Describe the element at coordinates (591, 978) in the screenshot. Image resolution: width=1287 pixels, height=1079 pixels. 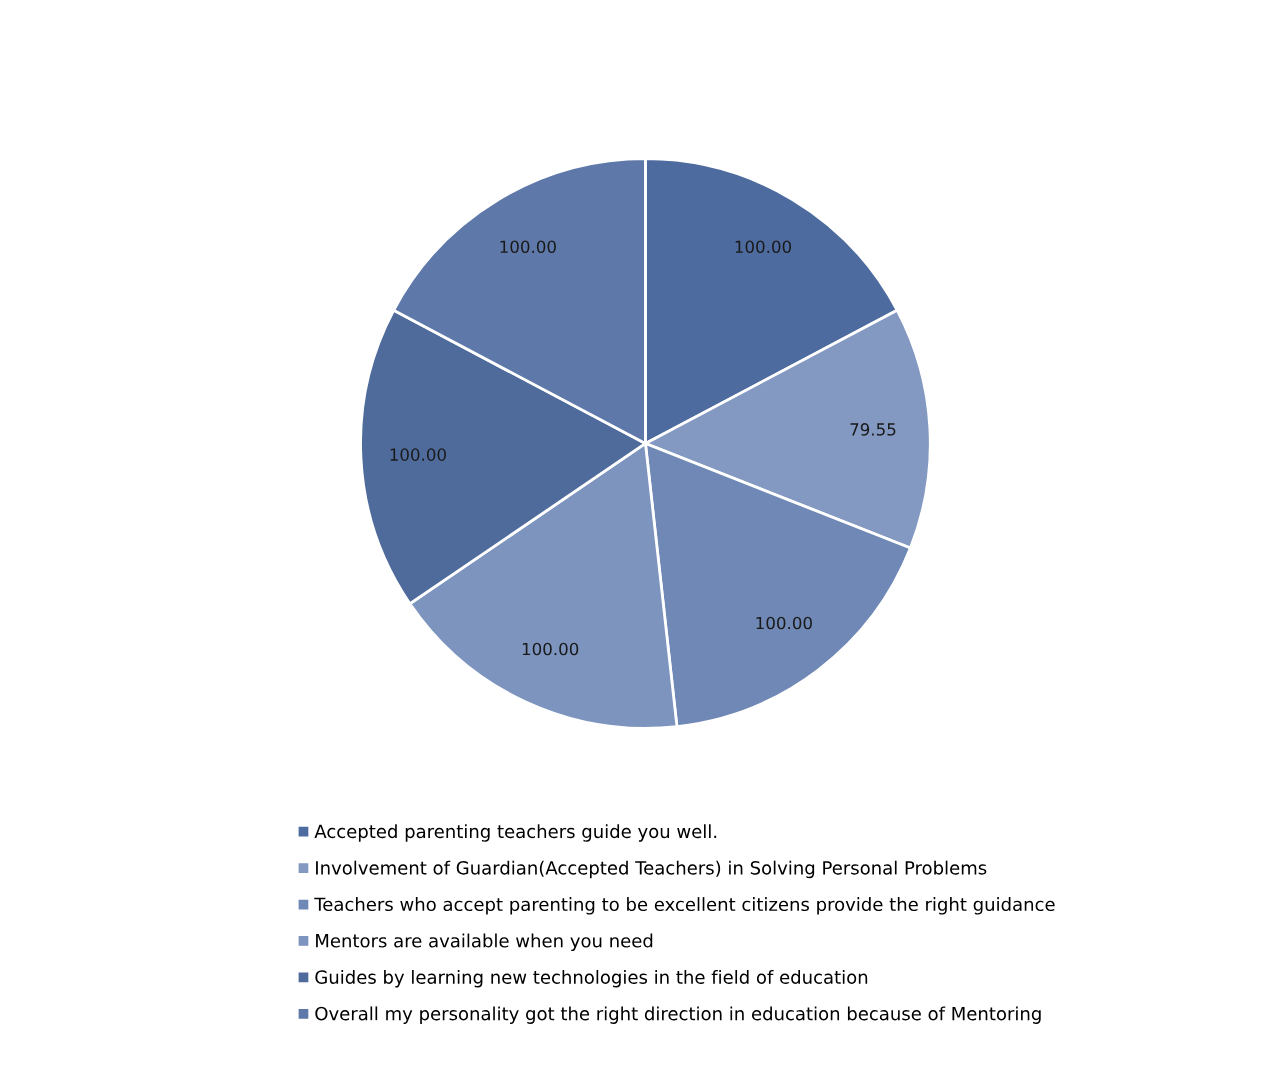
I see `legend-label: Guides by learning new technologies in the field of education` at that location.